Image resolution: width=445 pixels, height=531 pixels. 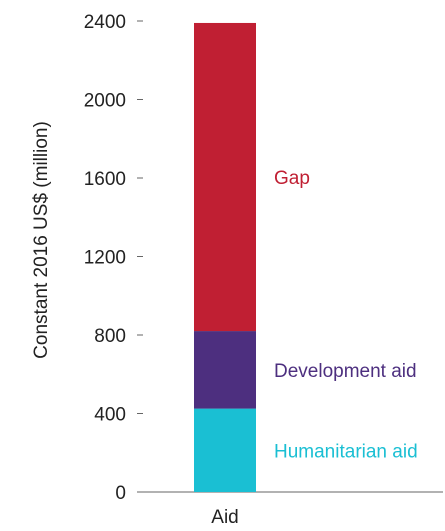 What do you see at coordinates (345, 371) in the screenshot?
I see `series-label: Development aid` at bounding box center [345, 371].